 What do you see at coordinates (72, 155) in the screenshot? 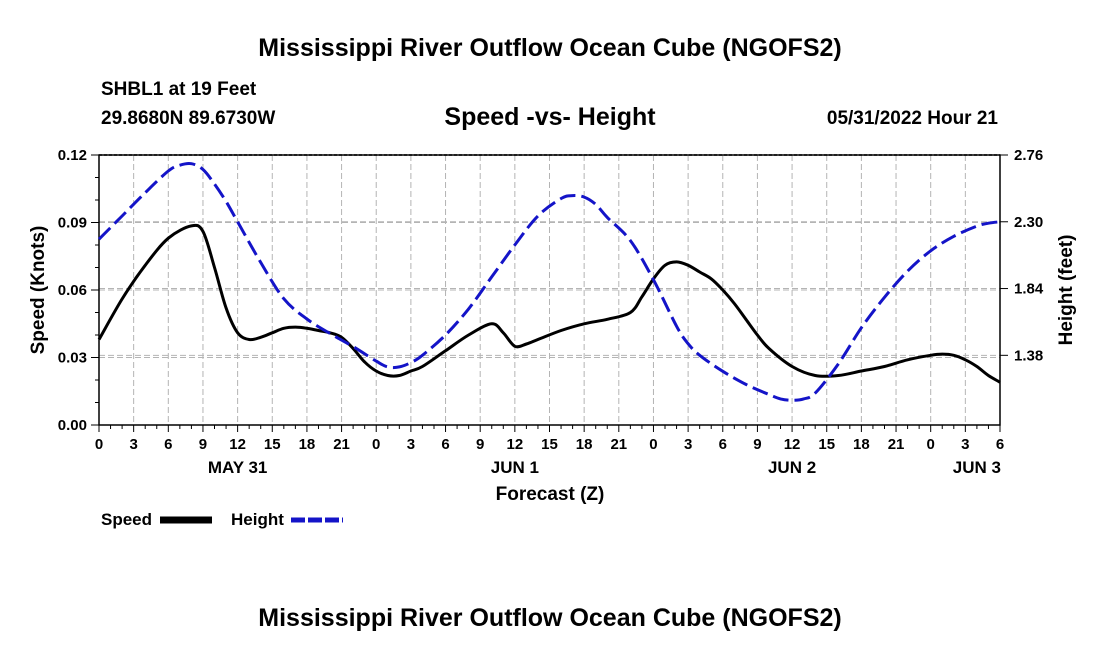
I see `y-tick-label: 0.12` at bounding box center [72, 155].